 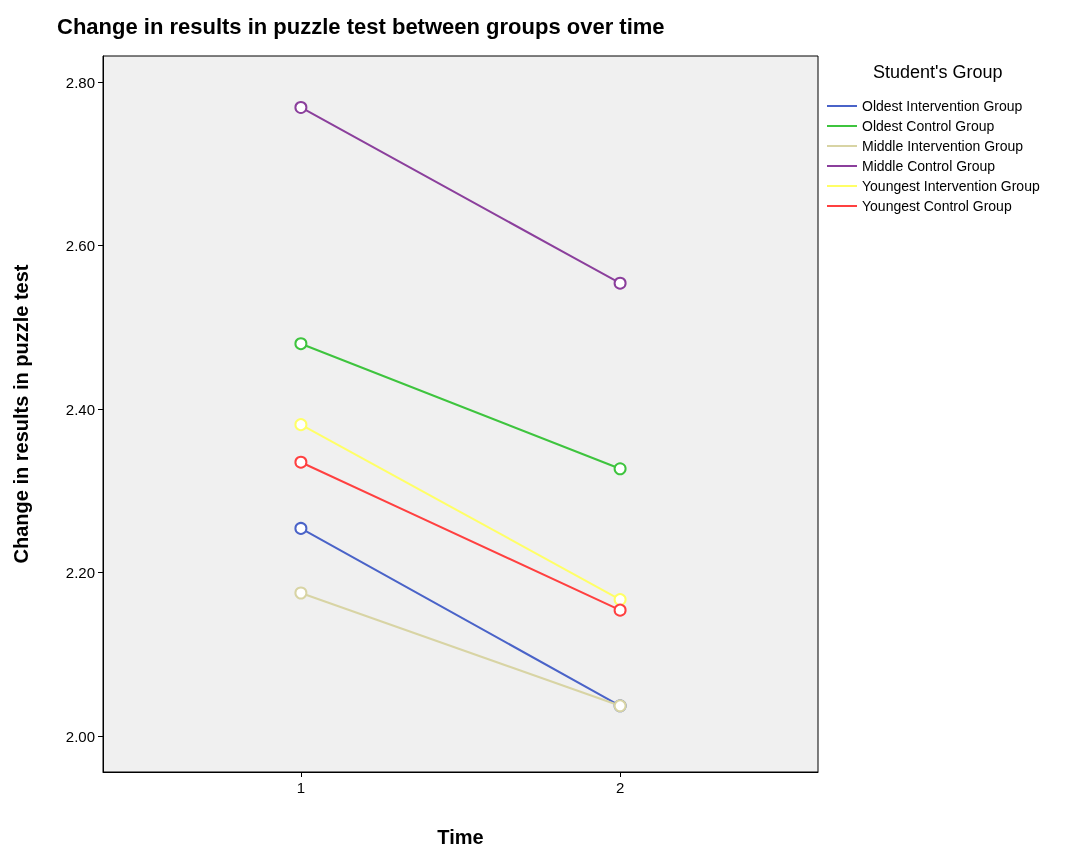 What do you see at coordinates (80, 409) in the screenshot?
I see `y-tick-label: 2.40` at bounding box center [80, 409].